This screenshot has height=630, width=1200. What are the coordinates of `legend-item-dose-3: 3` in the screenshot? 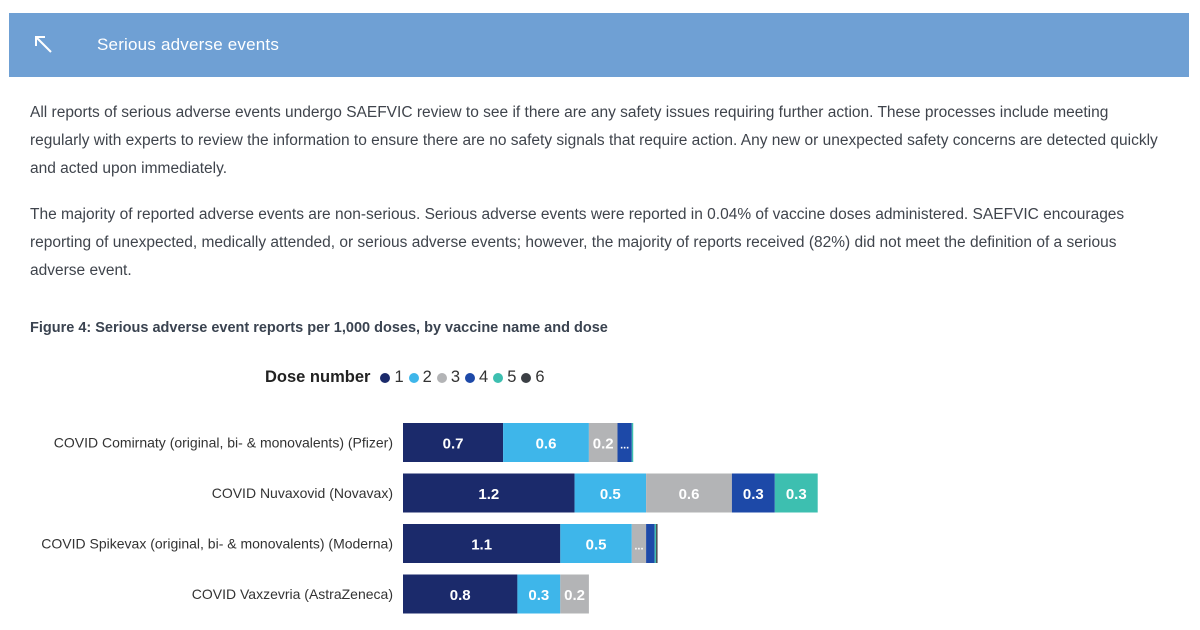 It's located at (448, 377).